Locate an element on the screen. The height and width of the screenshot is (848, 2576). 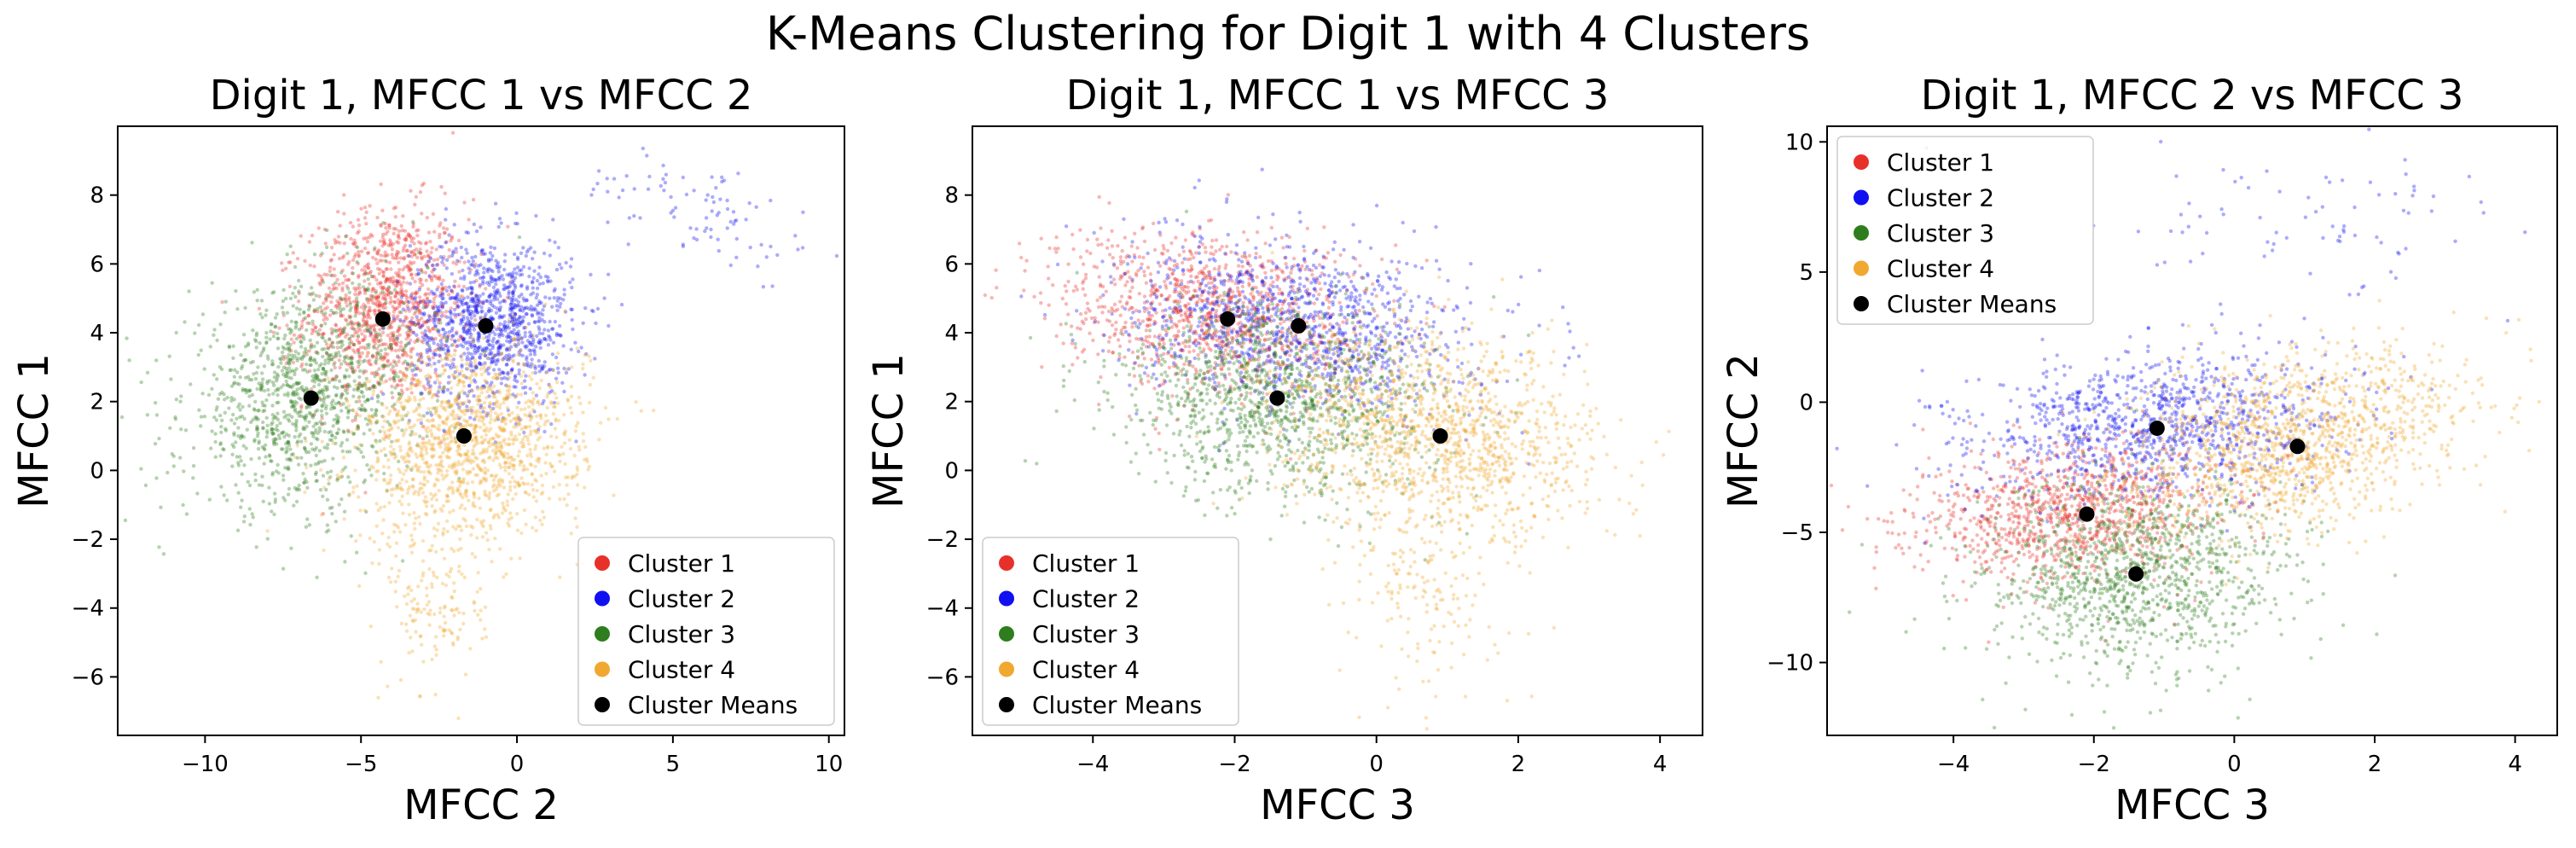
legend-label: Cluster 4 is located at coordinates (681, 670).